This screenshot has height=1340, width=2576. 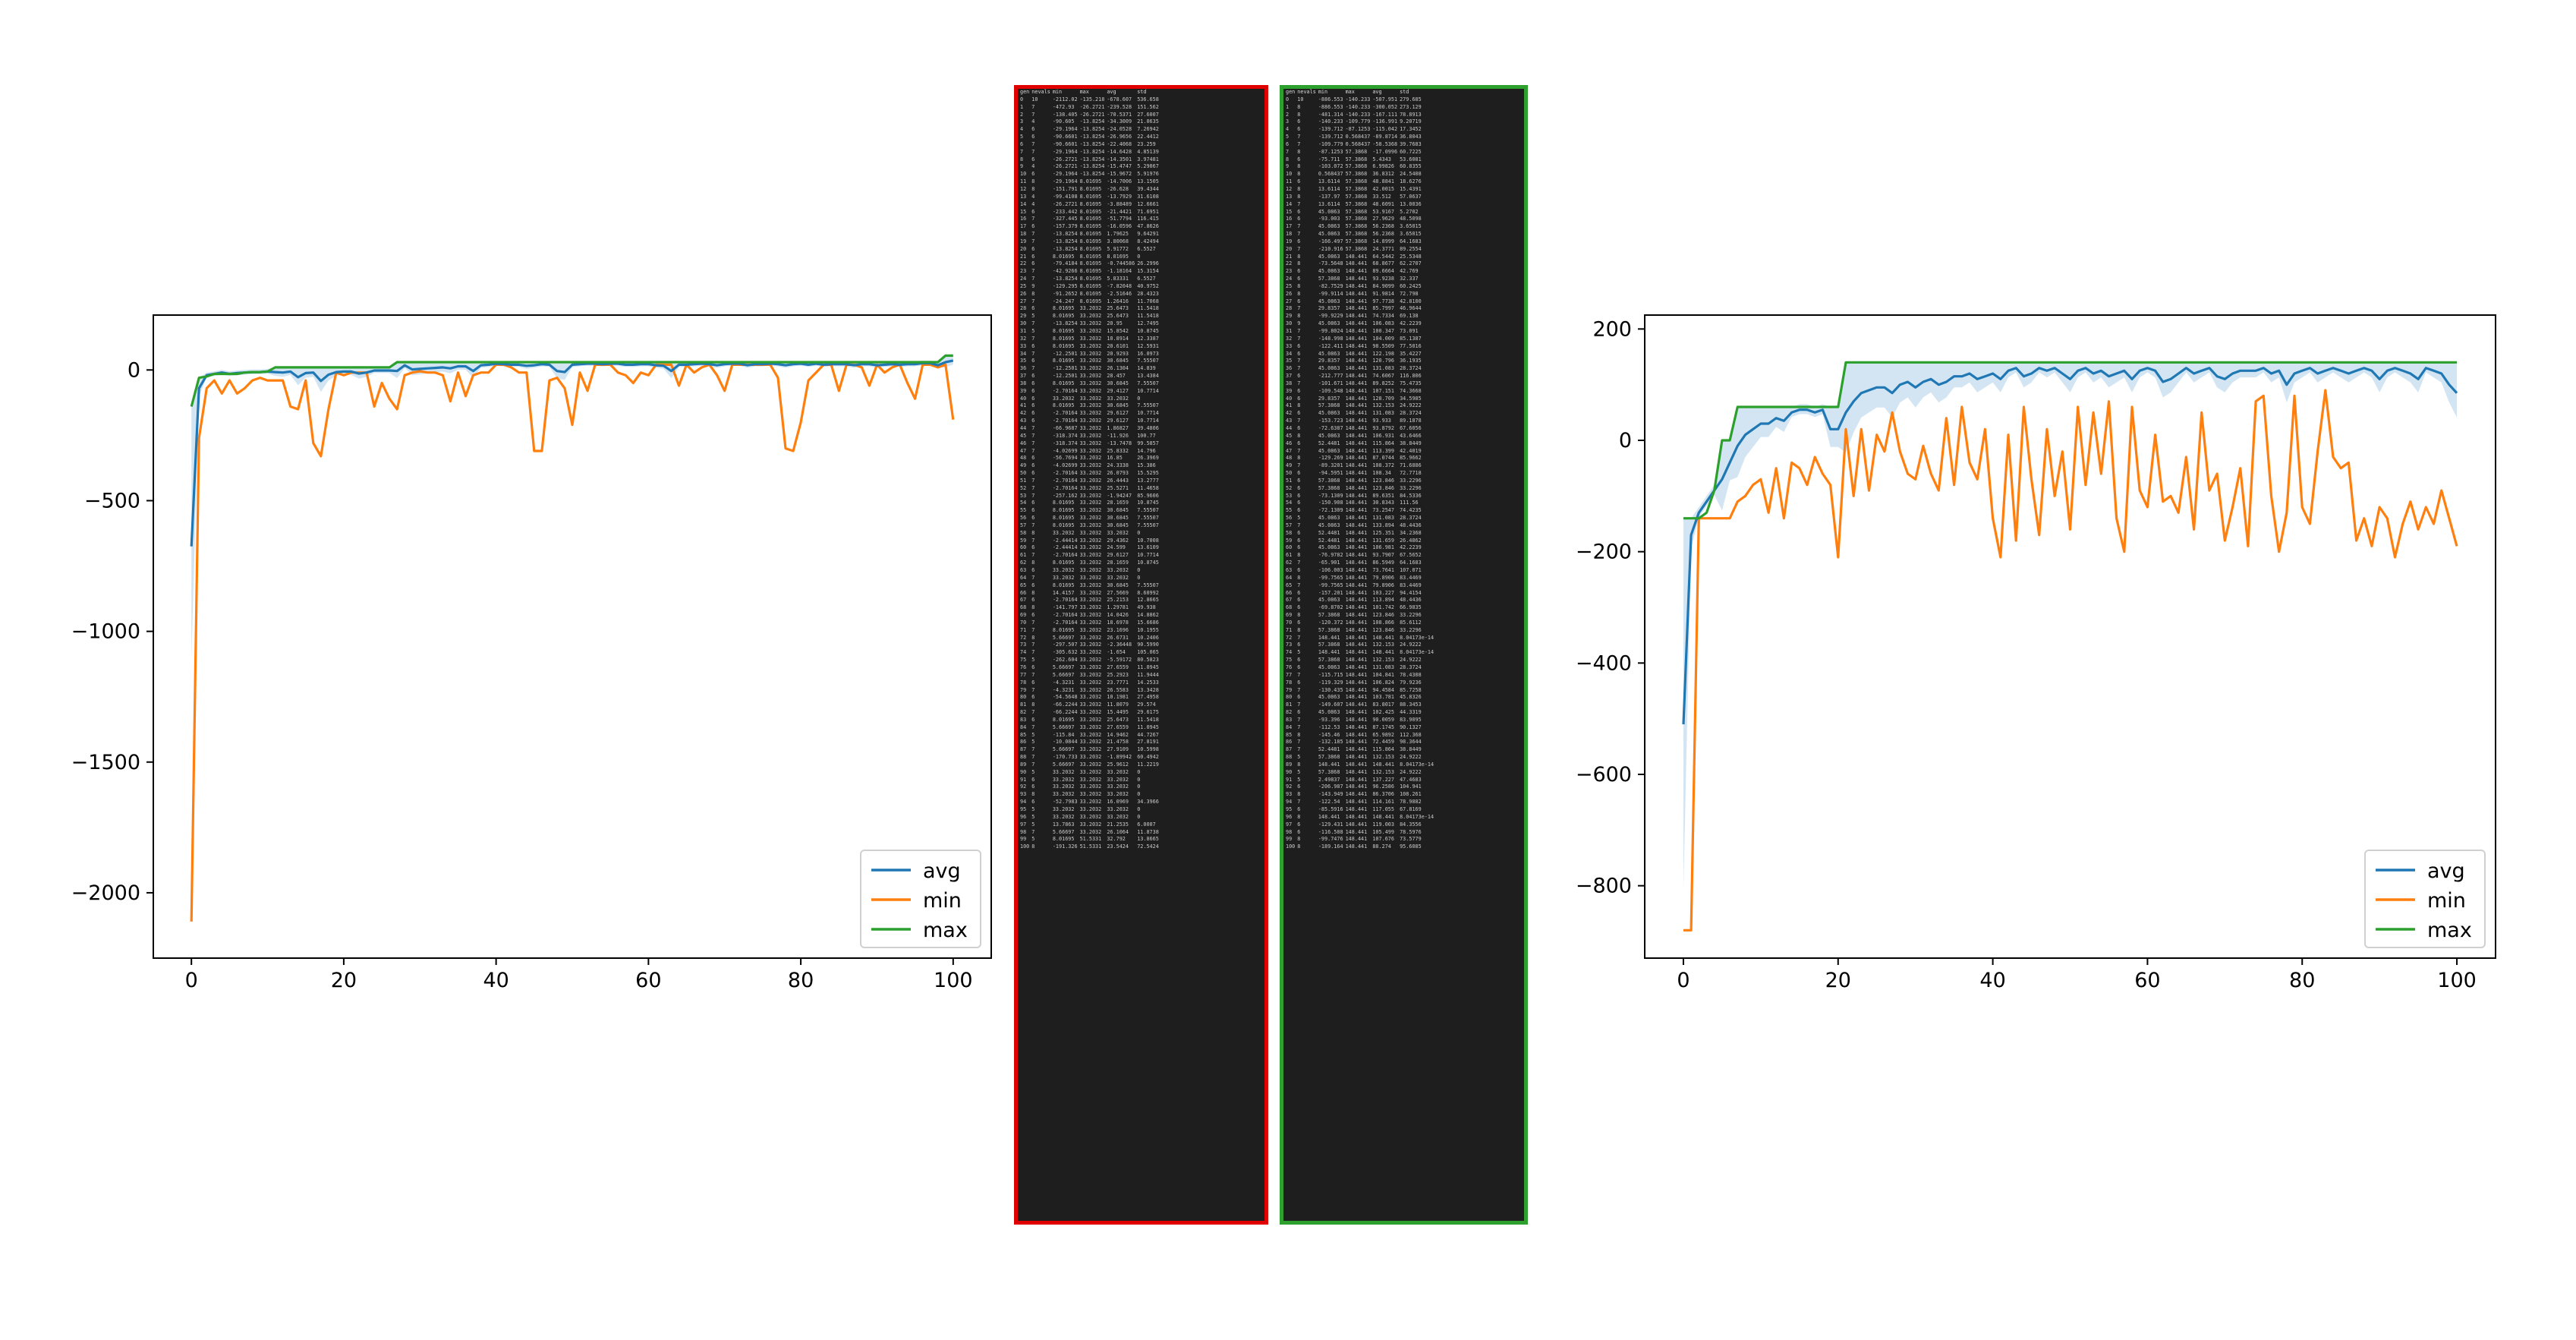 I want to click on log-cell: 36.8043, so click(x=1411, y=137).